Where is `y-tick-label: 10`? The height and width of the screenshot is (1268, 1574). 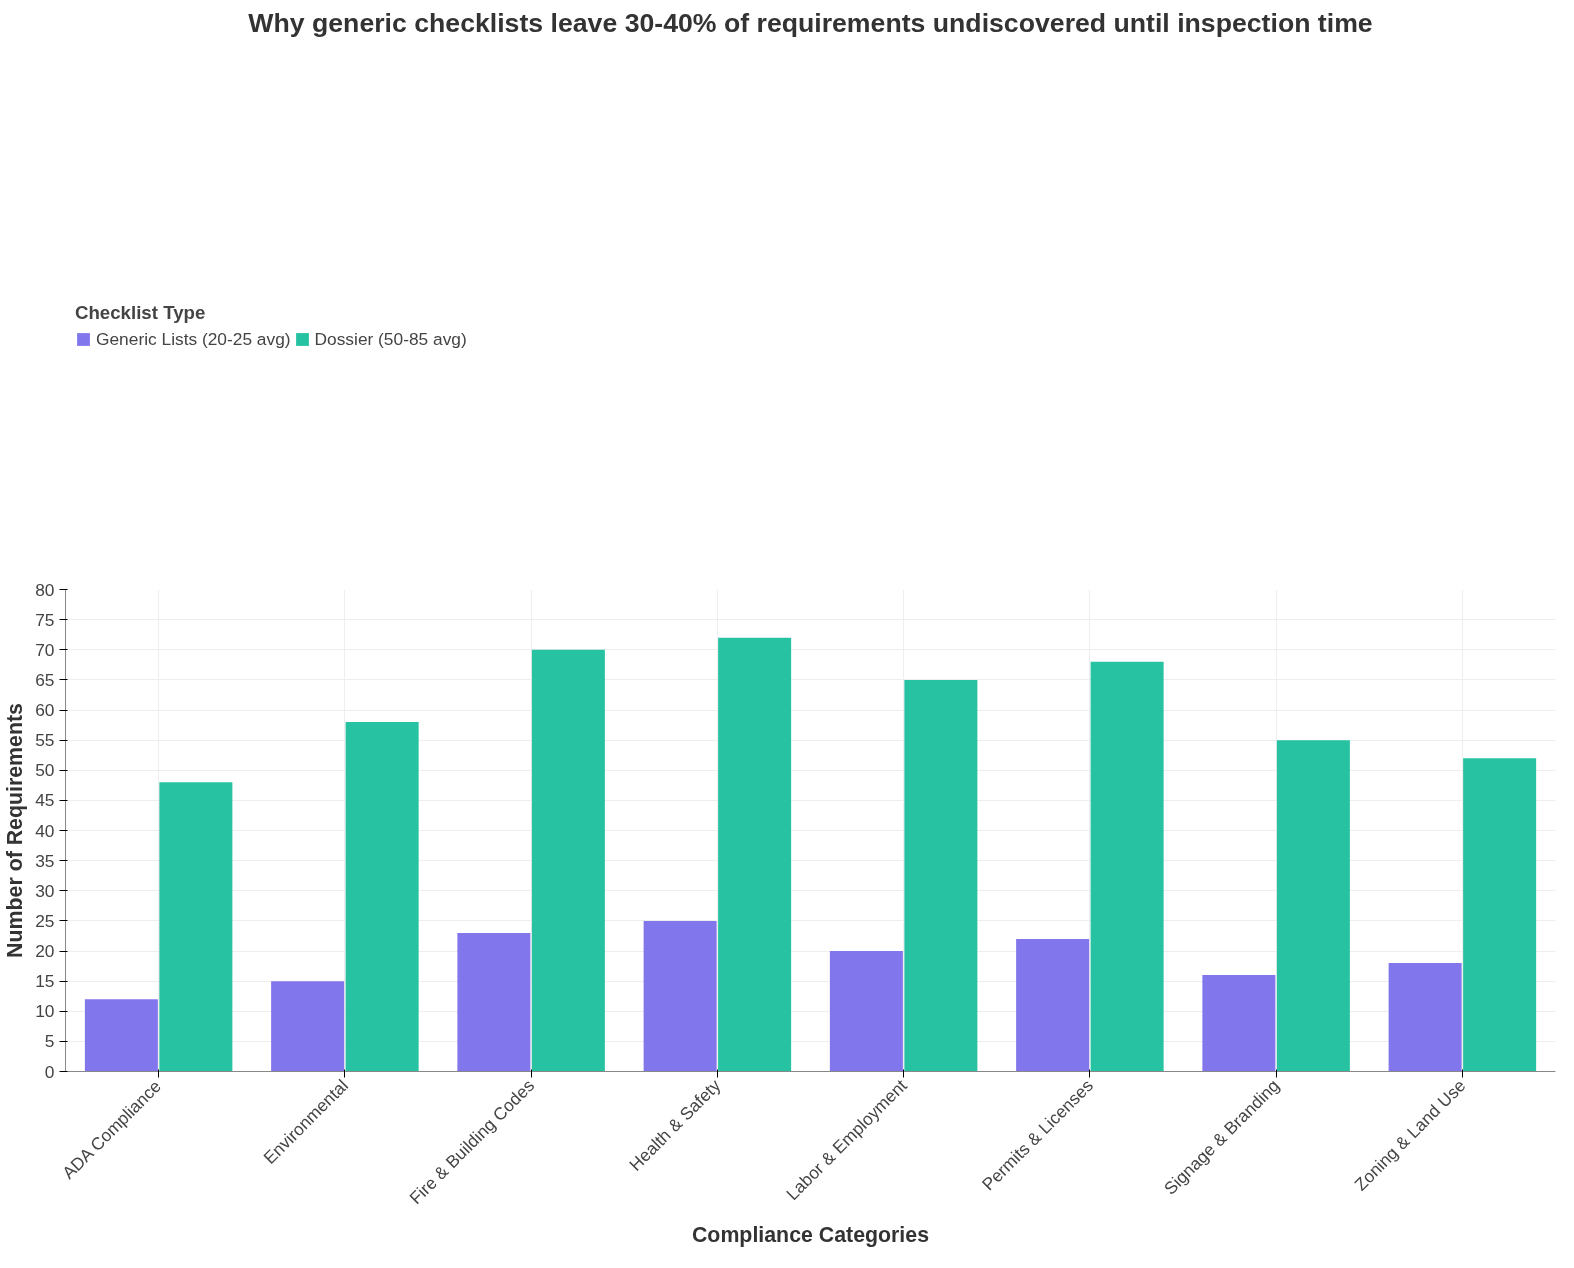
y-tick-label: 10 is located at coordinates (45, 1011).